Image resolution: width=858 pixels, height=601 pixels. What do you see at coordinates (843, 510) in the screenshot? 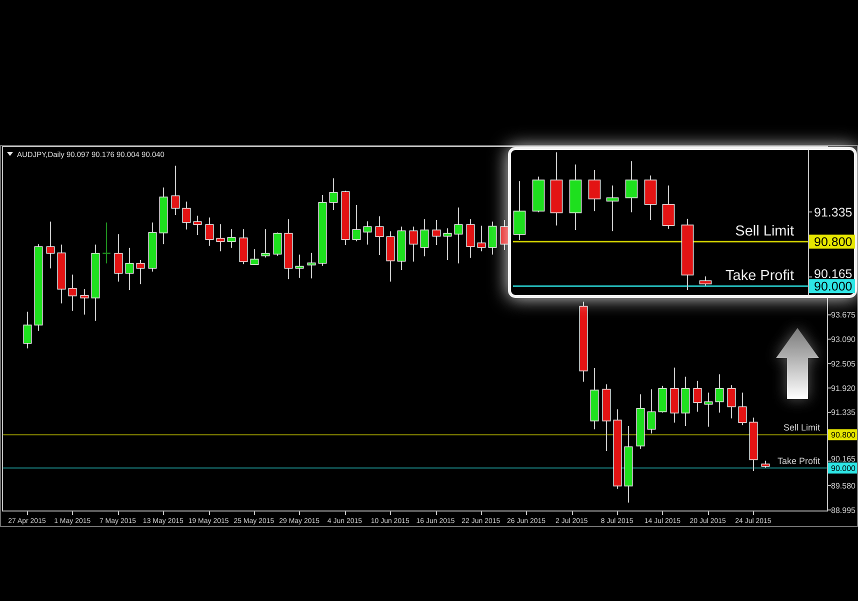
I see `y-tick-label: 88.995` at bounding box center [843, 510].